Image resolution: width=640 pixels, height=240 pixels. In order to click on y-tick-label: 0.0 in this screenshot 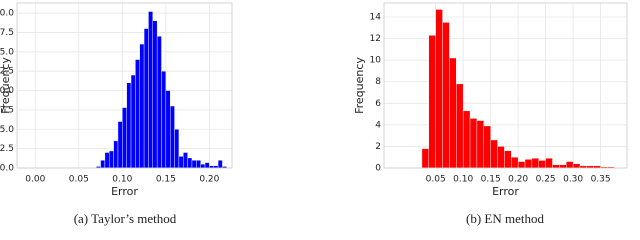, I will do `click(7, 169)`.